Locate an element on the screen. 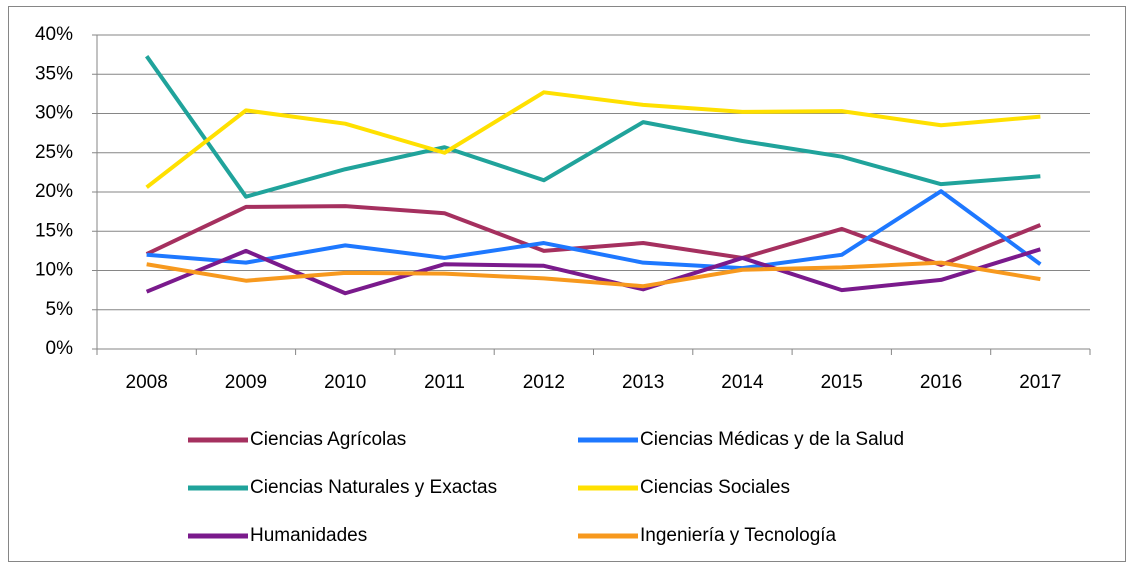 The height and width of the screenshot is (567, 1134). y-tick-label: 25% is located at coordinates (54, 152).